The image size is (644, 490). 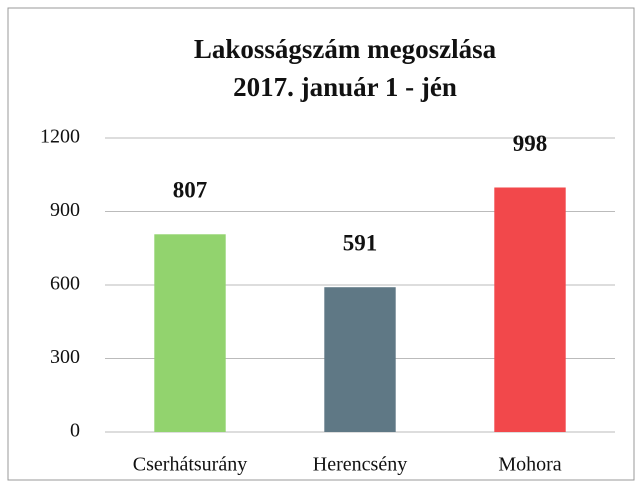 What do you see at coordinates (65, 284) in the screenshot?
I see `y-tick-label: 600` at bounding box center [65, 284].